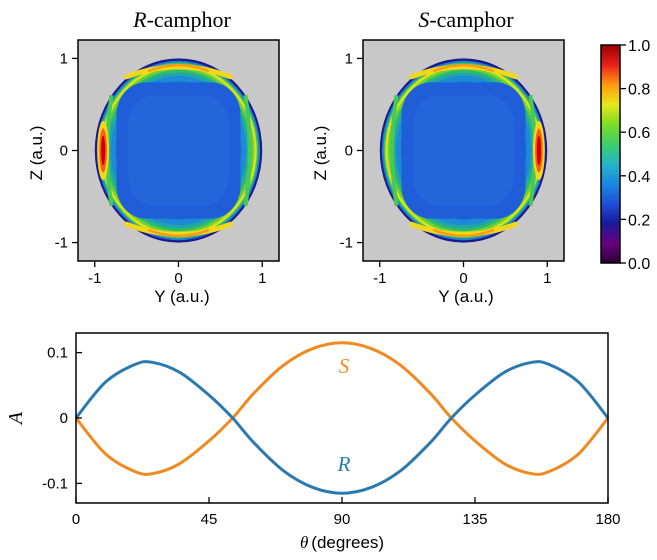 The image size is (657, 560). Describe the element at coordinates (423, 19) in the screenshot. I see `heatmap-s-title-italic: S` at that location.